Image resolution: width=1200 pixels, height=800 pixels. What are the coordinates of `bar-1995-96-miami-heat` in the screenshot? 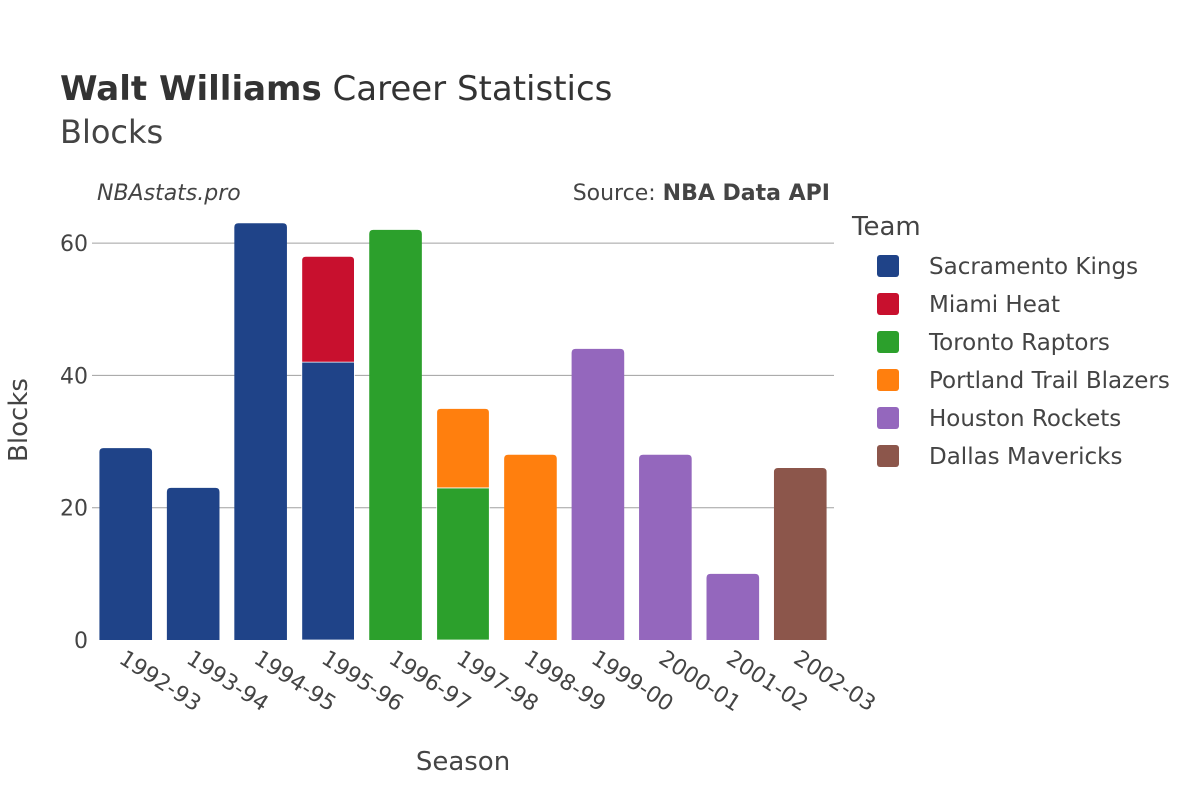 It's located at (328, 309).